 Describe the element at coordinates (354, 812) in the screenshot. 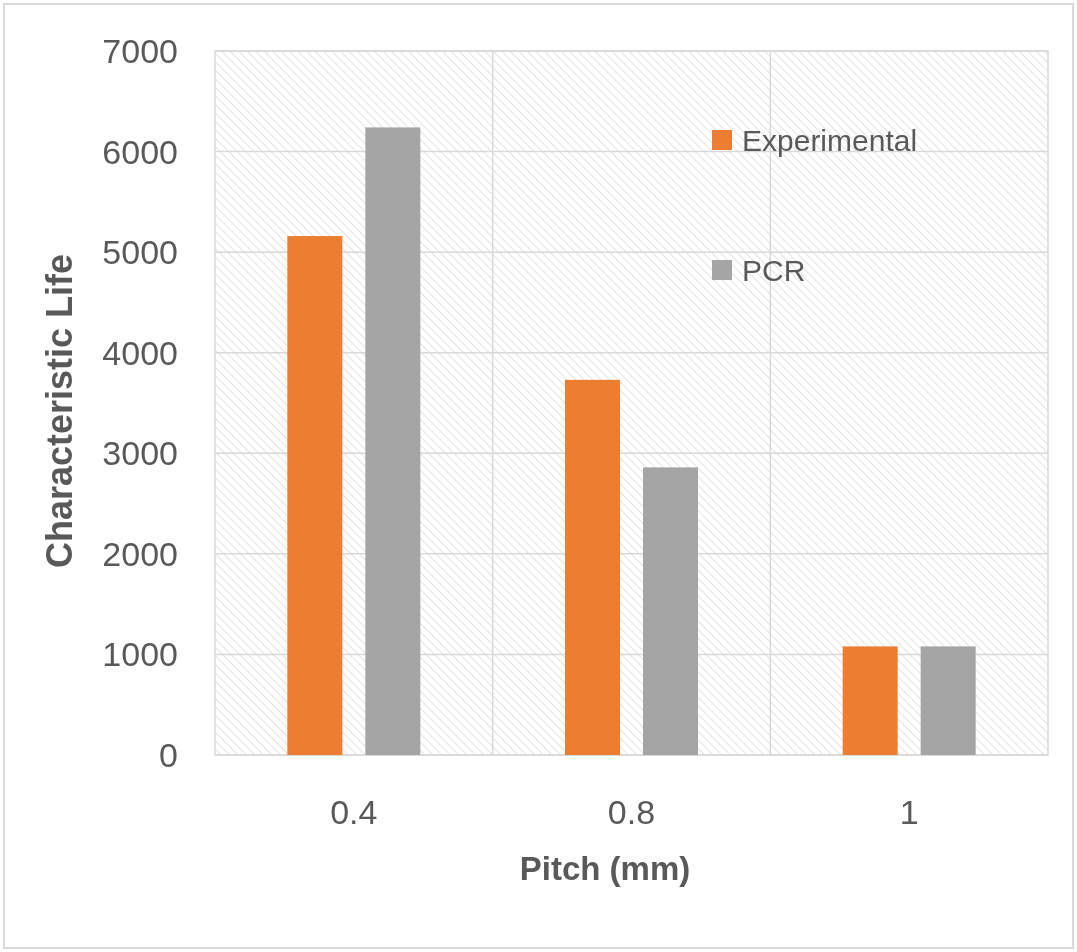

I see `x-tick-label: 0.4` at that location.